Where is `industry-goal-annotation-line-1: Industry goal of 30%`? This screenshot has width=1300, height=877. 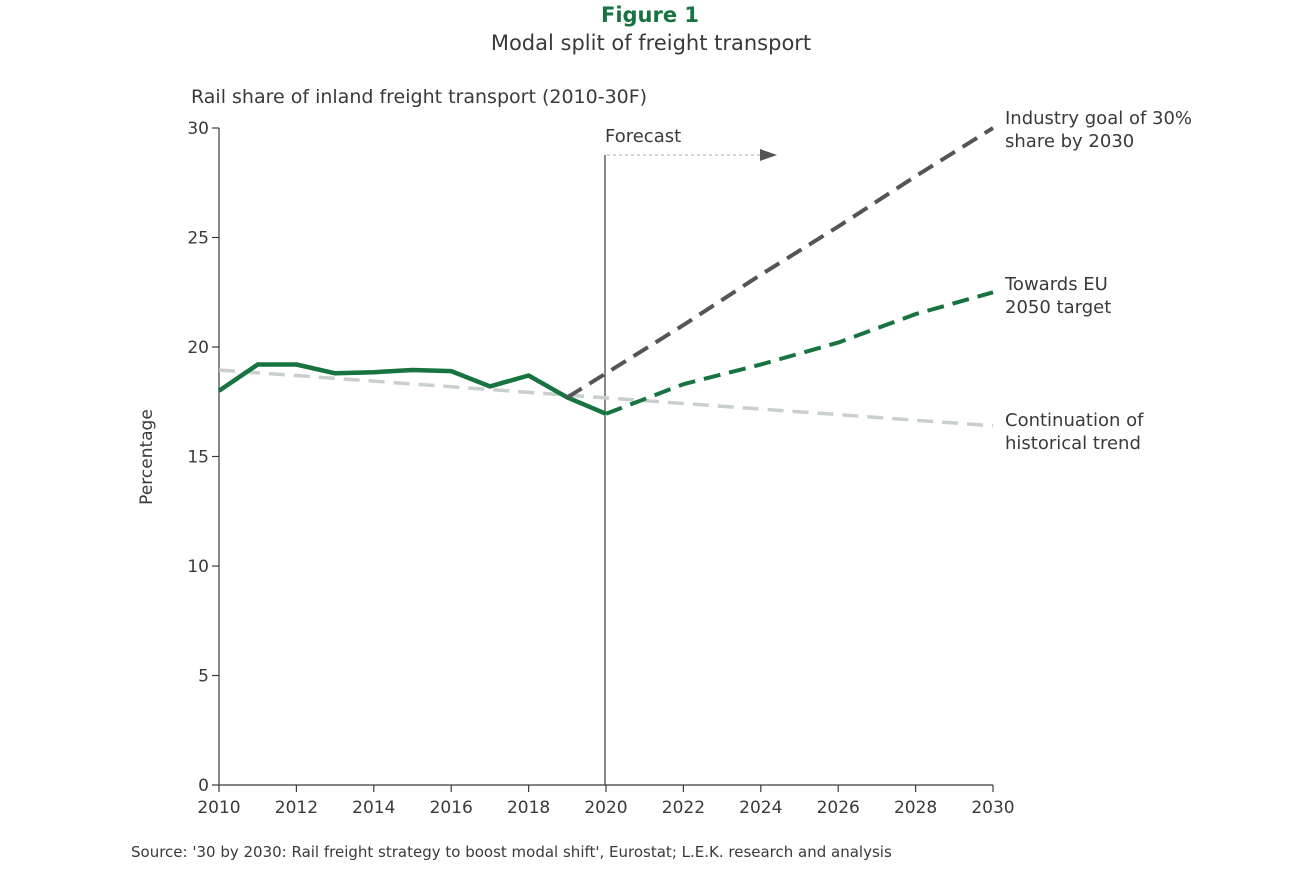 industry-goal-annotation-line-1: Industry goal of 30% is located at coordinates (1098, 118).